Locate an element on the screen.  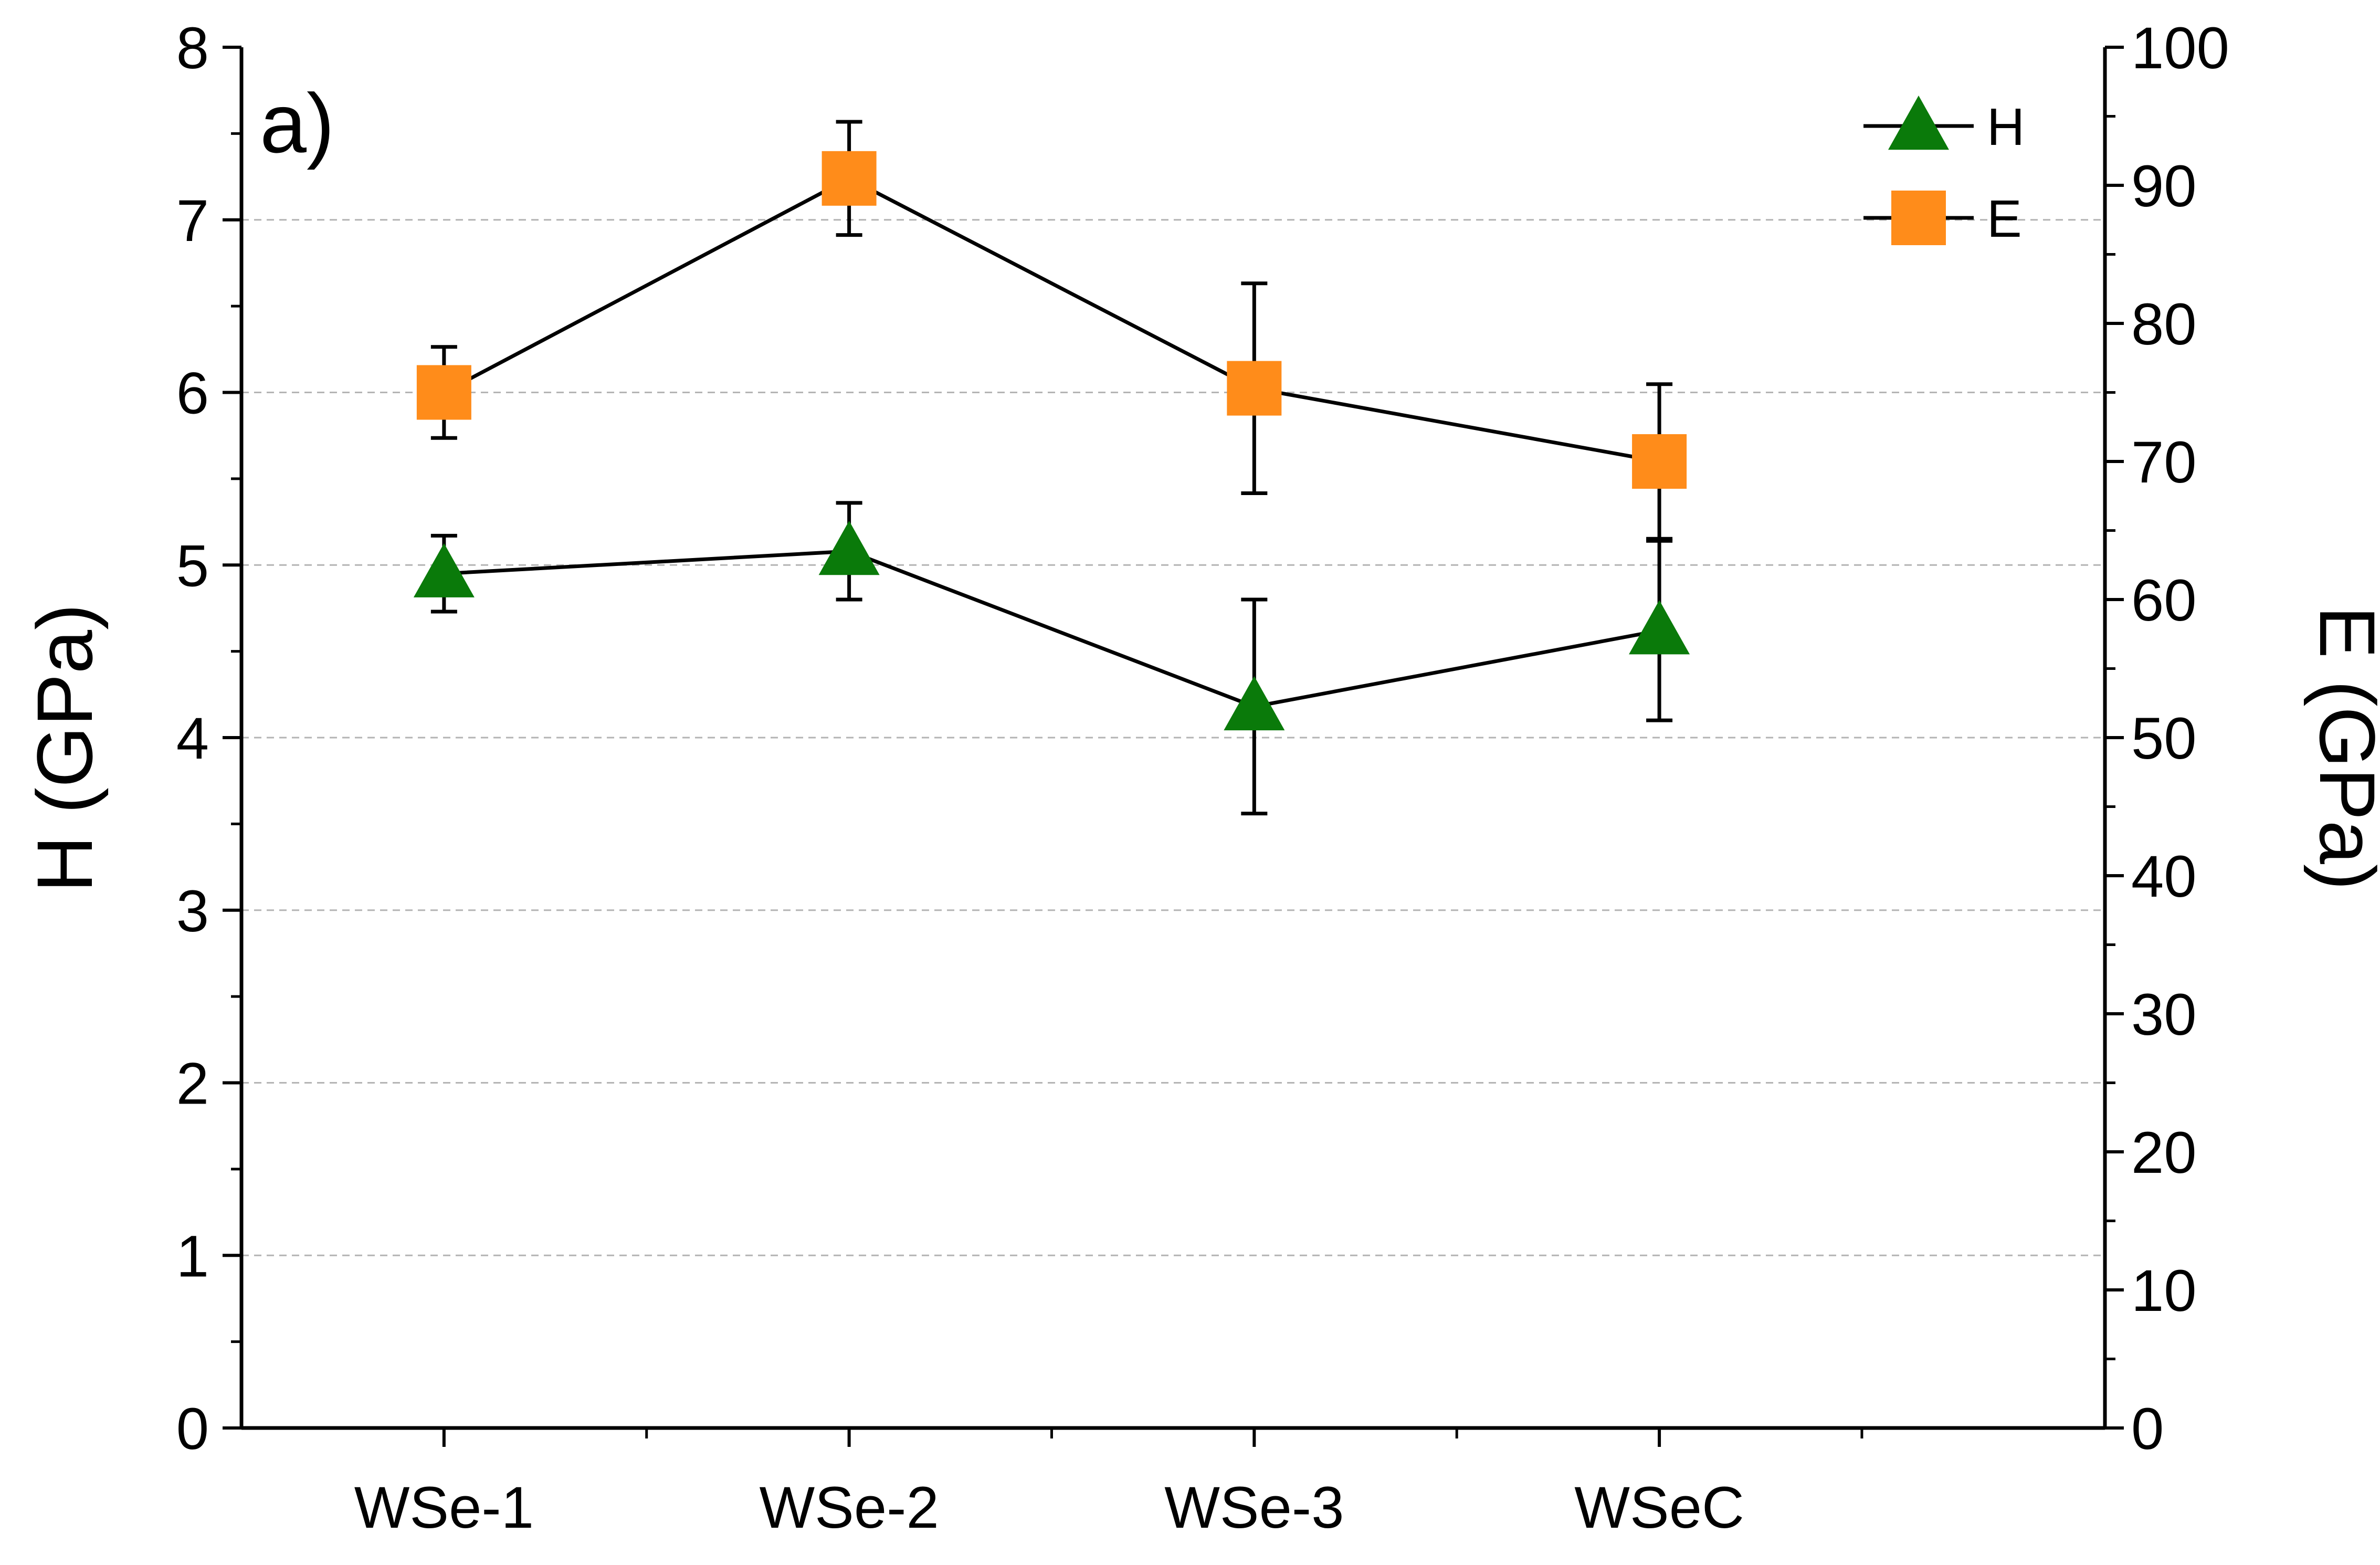
legend-square-marker is located at coordinates (1918, 218).